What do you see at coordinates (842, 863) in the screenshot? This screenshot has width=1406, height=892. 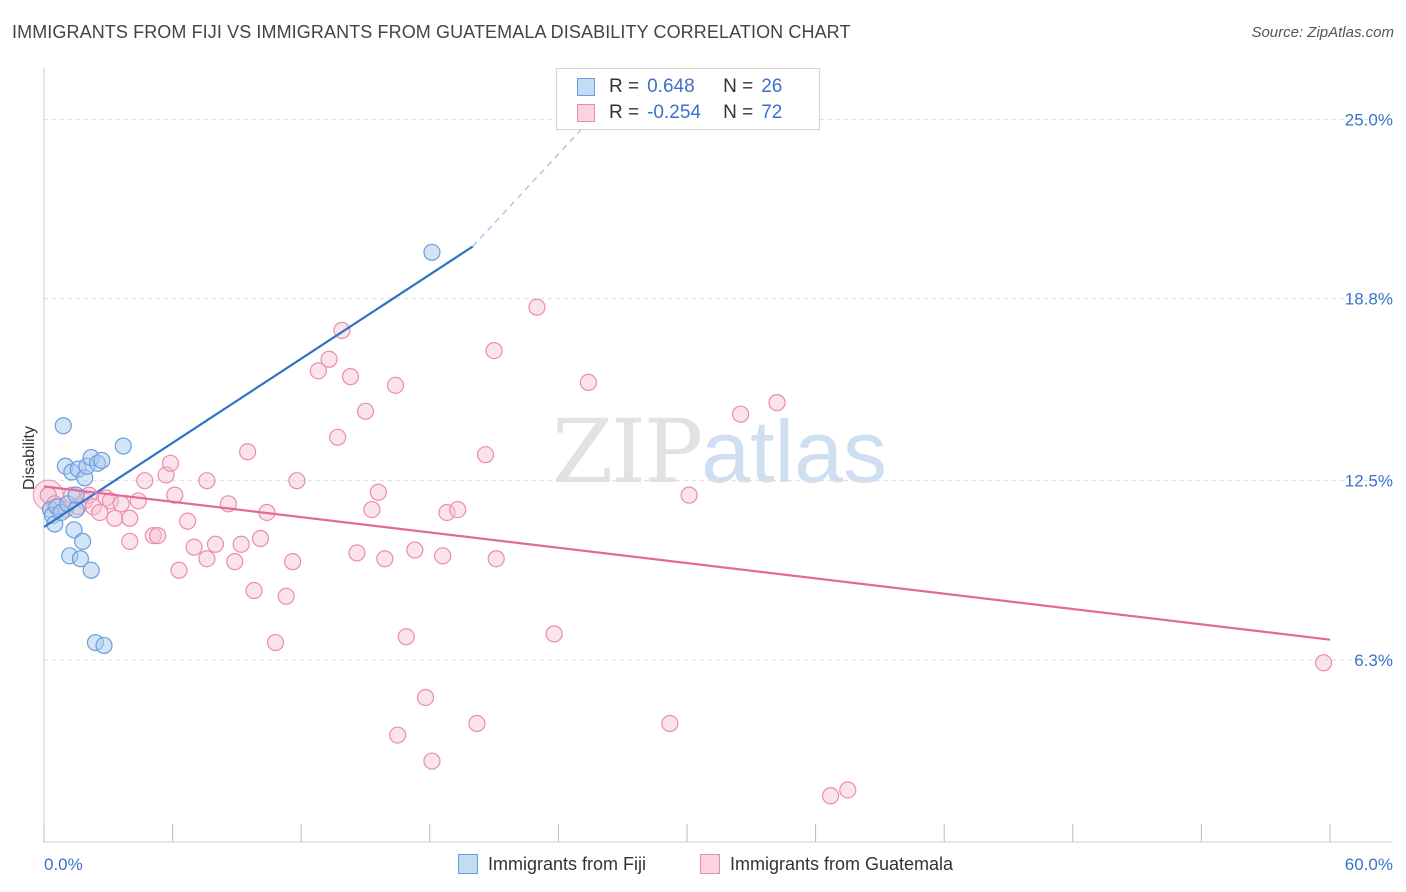 I see `guatemala-legend-label: Immigrants from Guatemala` at bounding box center [842, 863].